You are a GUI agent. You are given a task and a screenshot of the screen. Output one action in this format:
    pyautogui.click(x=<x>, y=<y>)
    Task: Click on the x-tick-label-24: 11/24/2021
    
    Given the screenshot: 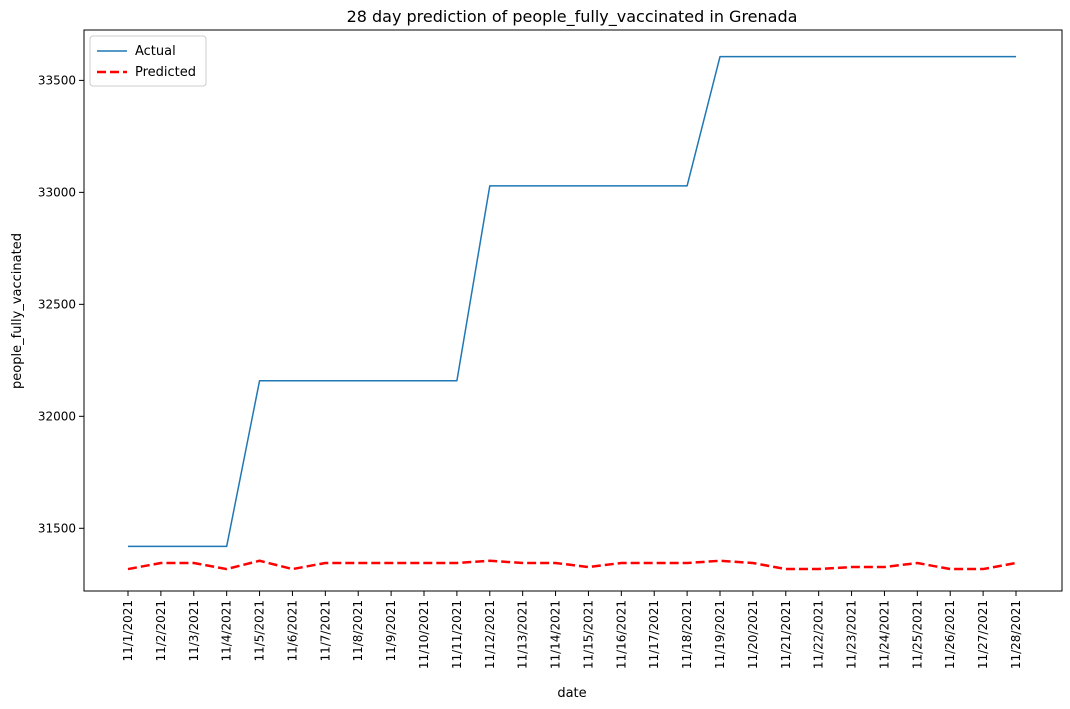 What is the action you would take?
    pyautogui.click(x=884, y=634)
    